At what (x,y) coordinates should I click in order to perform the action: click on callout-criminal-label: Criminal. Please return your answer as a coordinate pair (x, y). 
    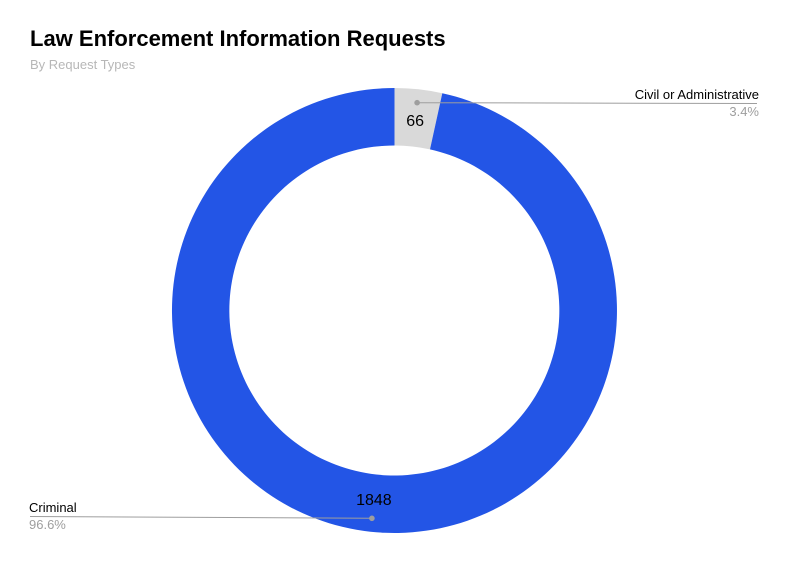
    Looking at the image, I should click on (53, 507).